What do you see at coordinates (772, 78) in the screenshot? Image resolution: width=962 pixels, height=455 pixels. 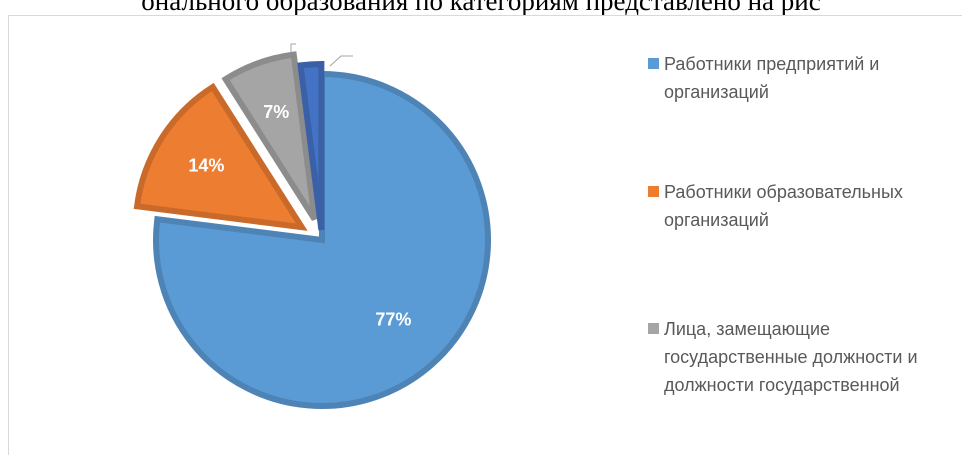 I see `legend-label: Работники предприятий и организаций` at bounding box center [772, 78].